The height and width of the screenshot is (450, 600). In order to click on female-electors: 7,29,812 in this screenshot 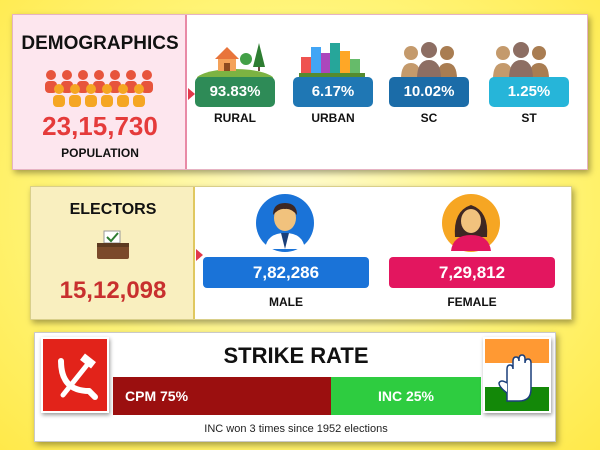, I will do `click(472, 272)`.